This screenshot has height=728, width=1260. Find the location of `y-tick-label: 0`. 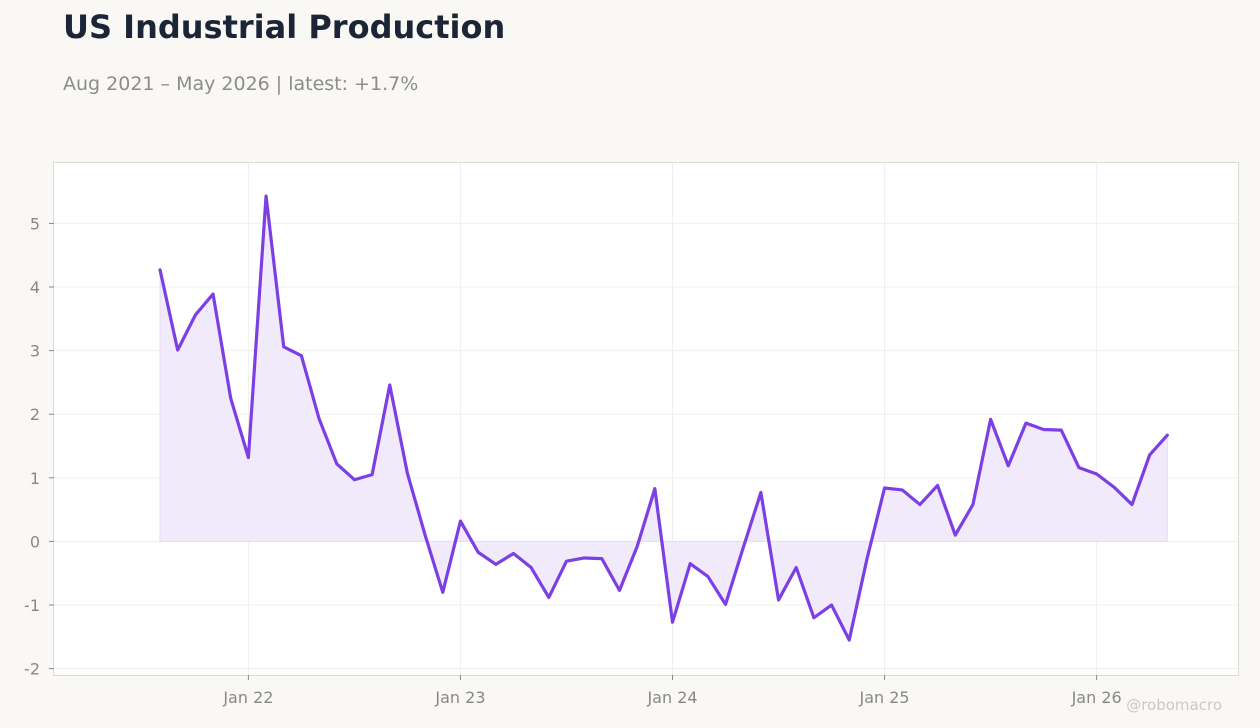

y-tick-label: 0 is located at coordinates (35, 541).